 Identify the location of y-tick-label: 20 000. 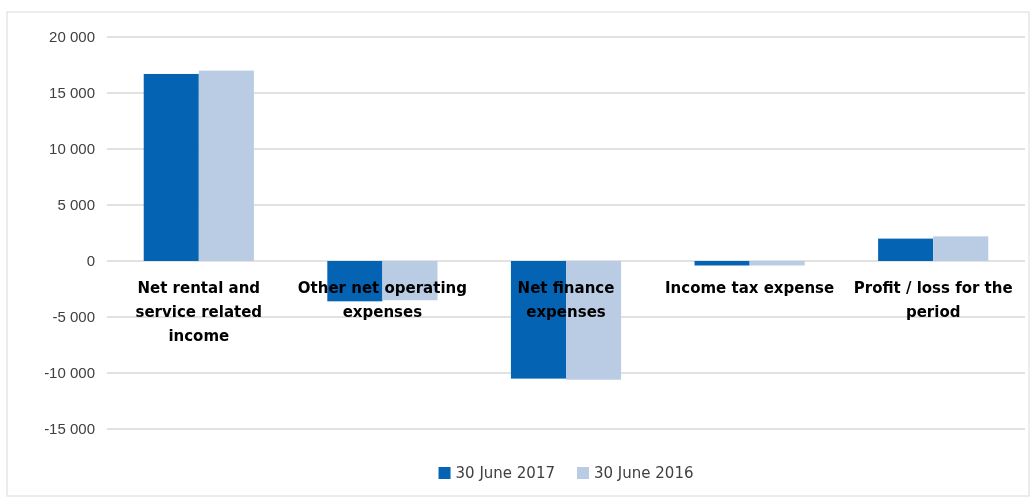
(72, 37).